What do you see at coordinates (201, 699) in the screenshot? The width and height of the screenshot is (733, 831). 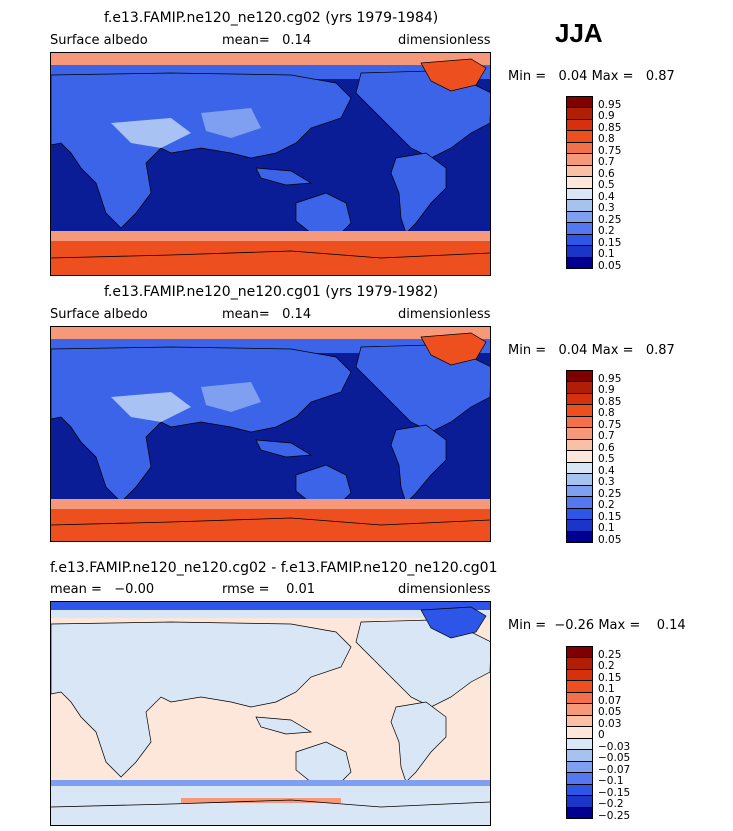 I see `eurasia-africa-outline` at bounding box center [201, 699].